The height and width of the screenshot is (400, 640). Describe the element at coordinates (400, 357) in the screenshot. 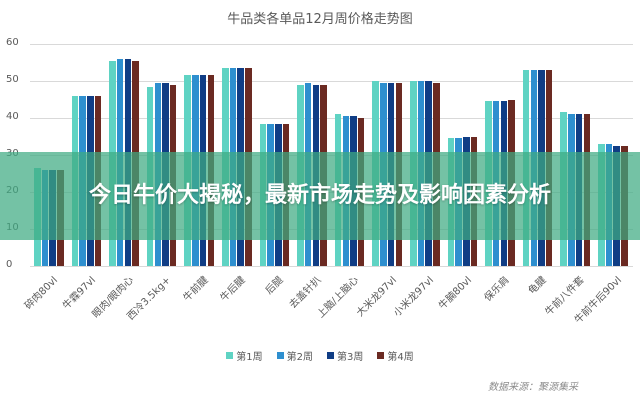

I see `legend-label: 第4周` at that location.